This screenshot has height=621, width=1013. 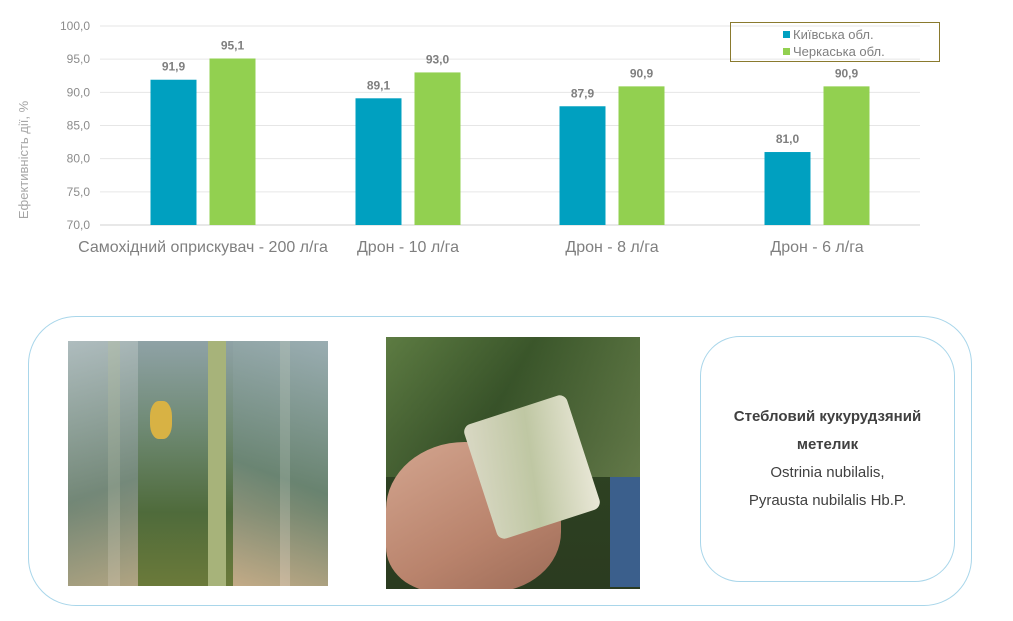 What do you see at coordinates (79, 126) in the screenshot?
I see `y-tick-label: 85,0` at bounding box center [79, 126].